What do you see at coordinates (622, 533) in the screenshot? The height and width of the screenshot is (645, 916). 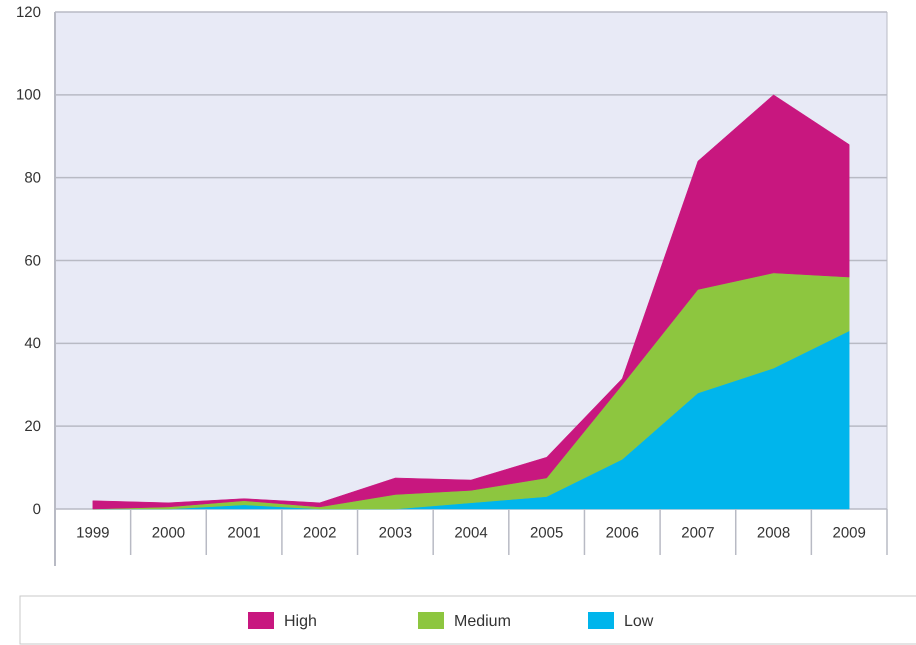 I see `x-tick-label: 2006` at bounding box center [622, 533].